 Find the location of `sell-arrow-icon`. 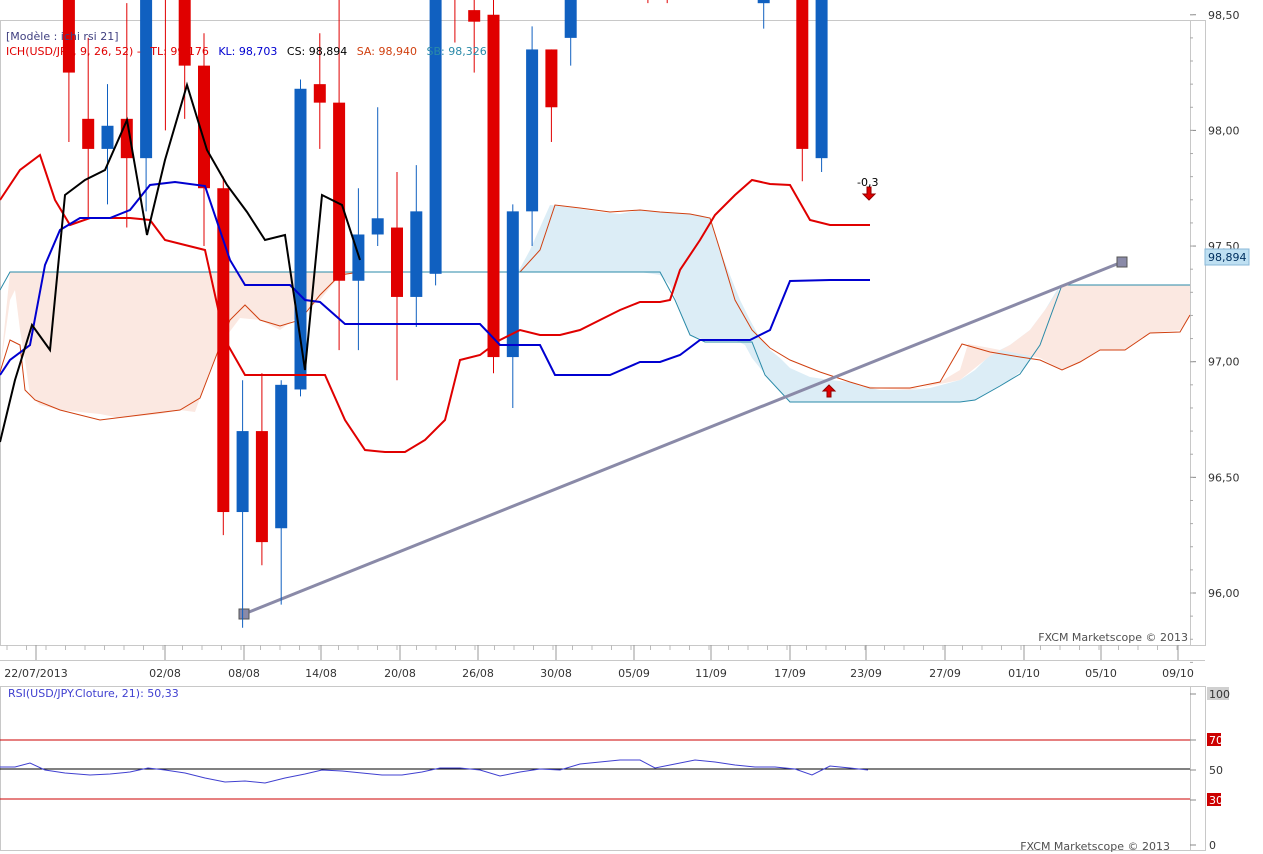

sell-arrow-icon is located at coordinates (869, 193).